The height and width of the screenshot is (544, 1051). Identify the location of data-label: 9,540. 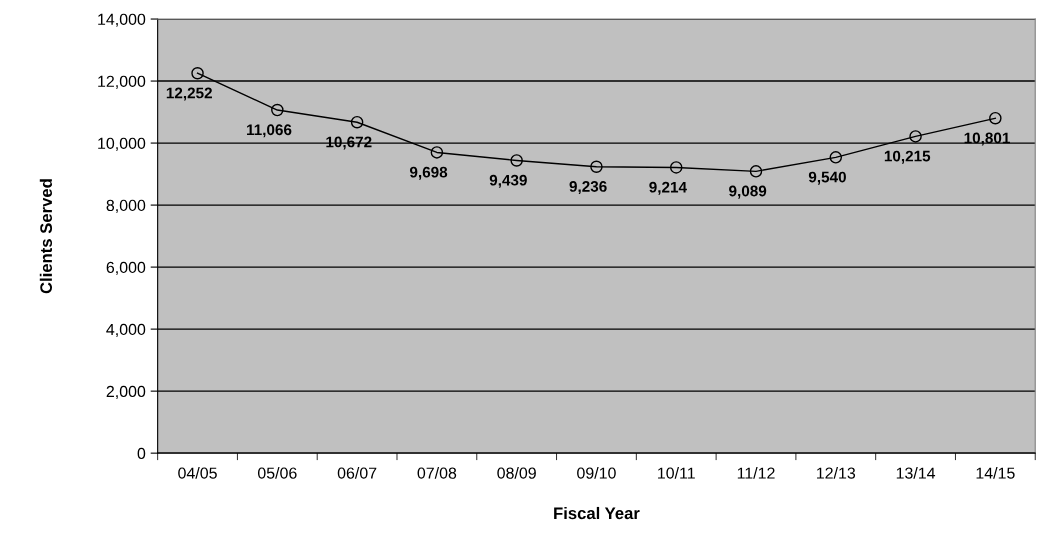
(827, 178).